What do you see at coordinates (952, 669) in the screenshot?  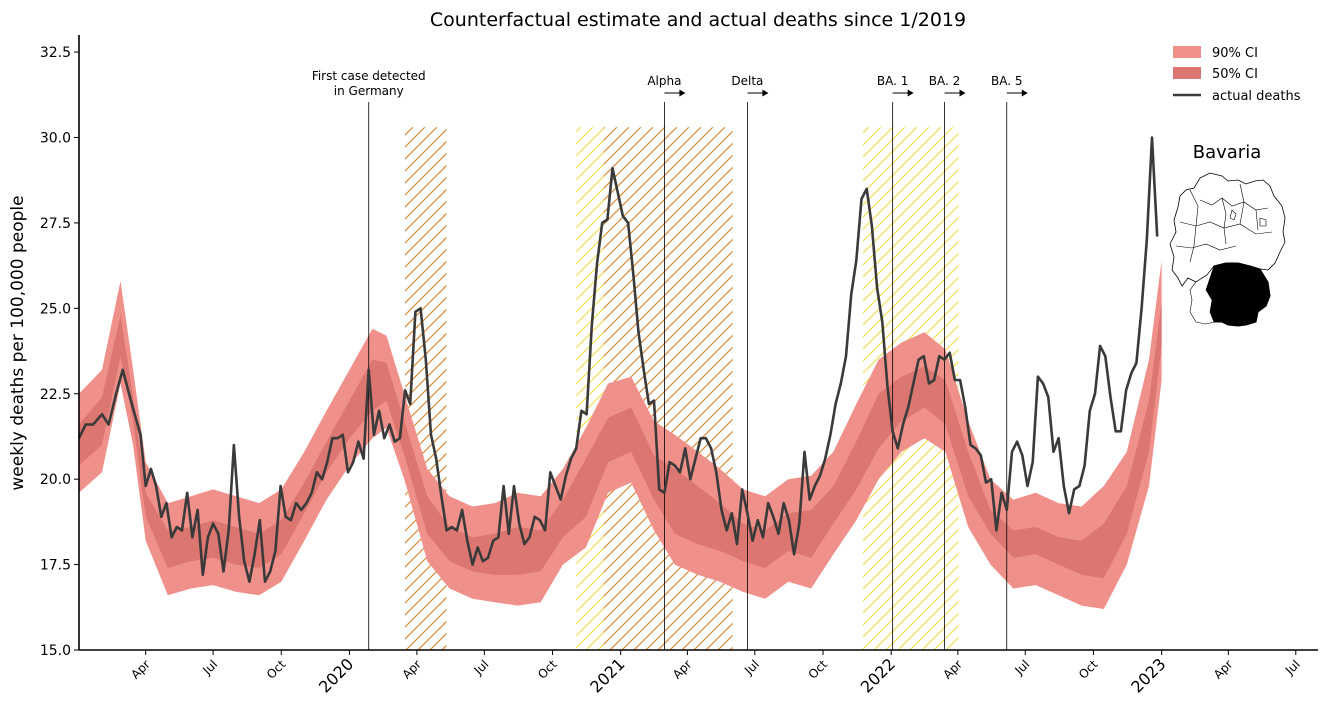 I see `x-tick-label-12: Apr` at bounding box center [952, 669].